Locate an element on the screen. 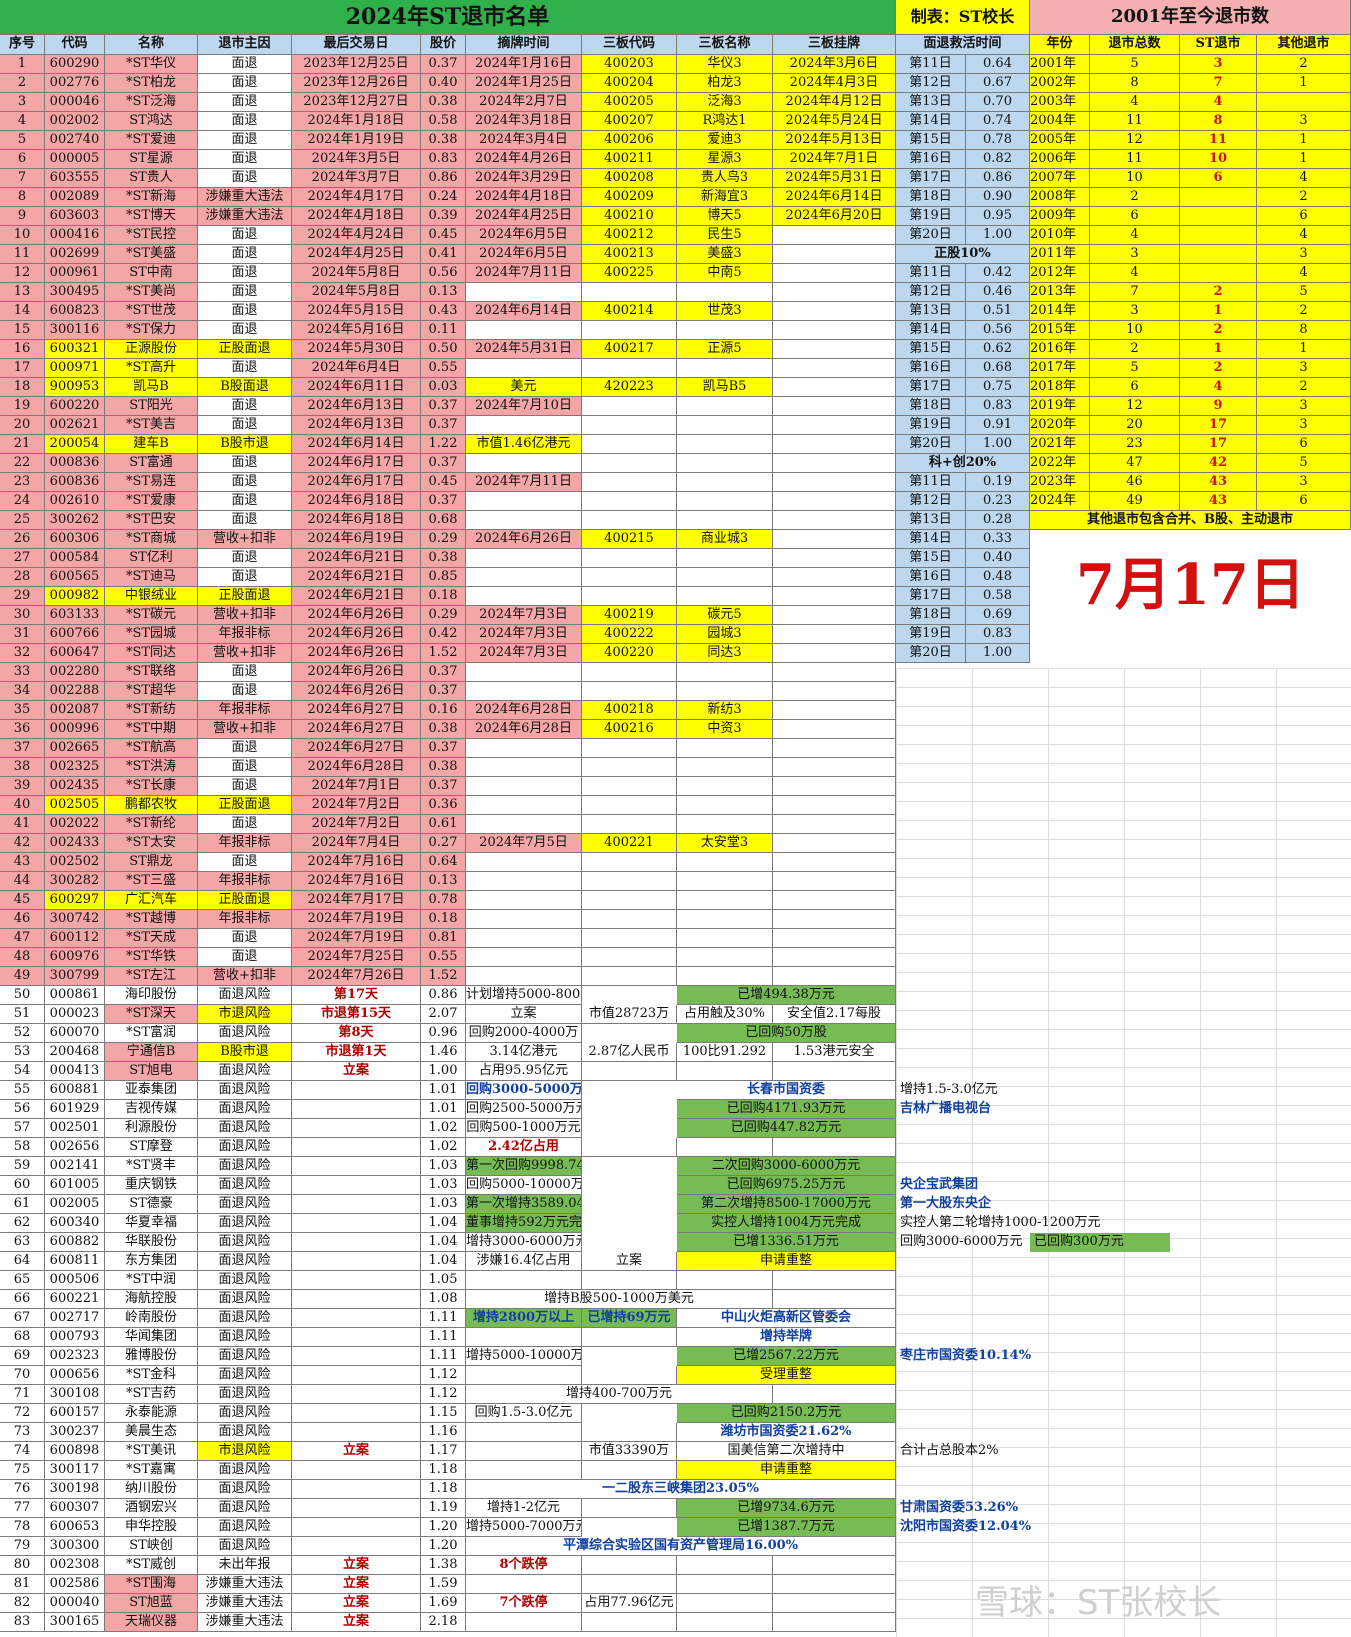 Image resolution: width=1351 pixels, height=1637 pixels. table-cell: 16 is located at coordinates (22, 349).